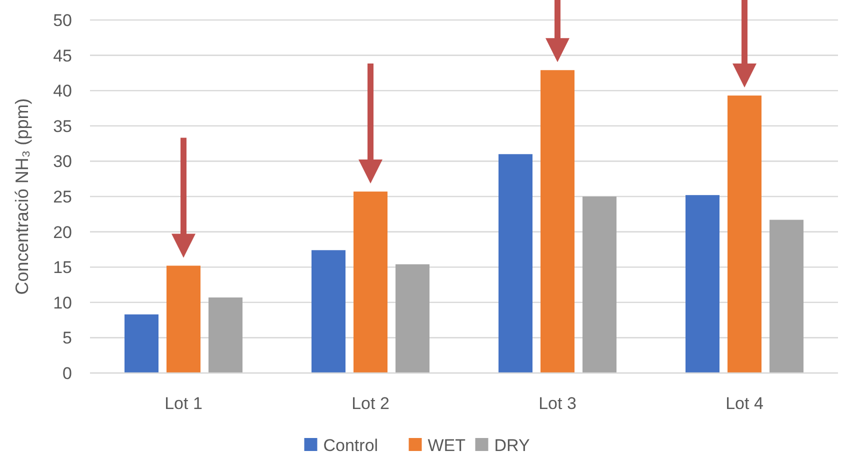 The width and height of the screenshot is (846, 461). What do you see at coordinates (62, 232) in the screenshot?
I see `y-tick-label: 20` at bounding box center [62, 232].